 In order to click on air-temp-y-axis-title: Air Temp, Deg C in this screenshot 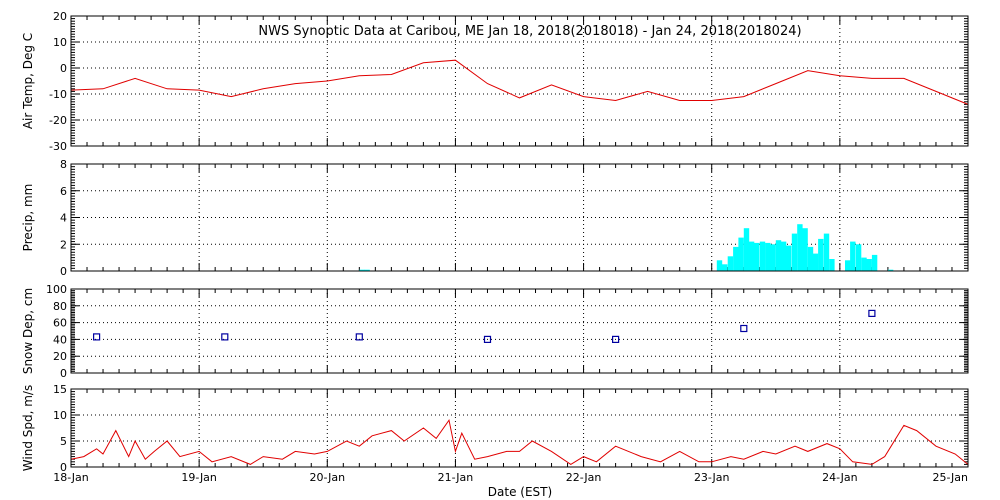, I will do `click(28, 81)`.